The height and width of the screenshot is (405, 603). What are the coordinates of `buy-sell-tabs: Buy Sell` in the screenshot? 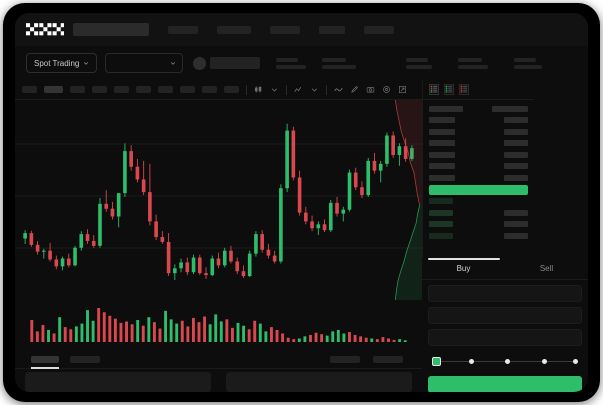 It's located at (505, 269).